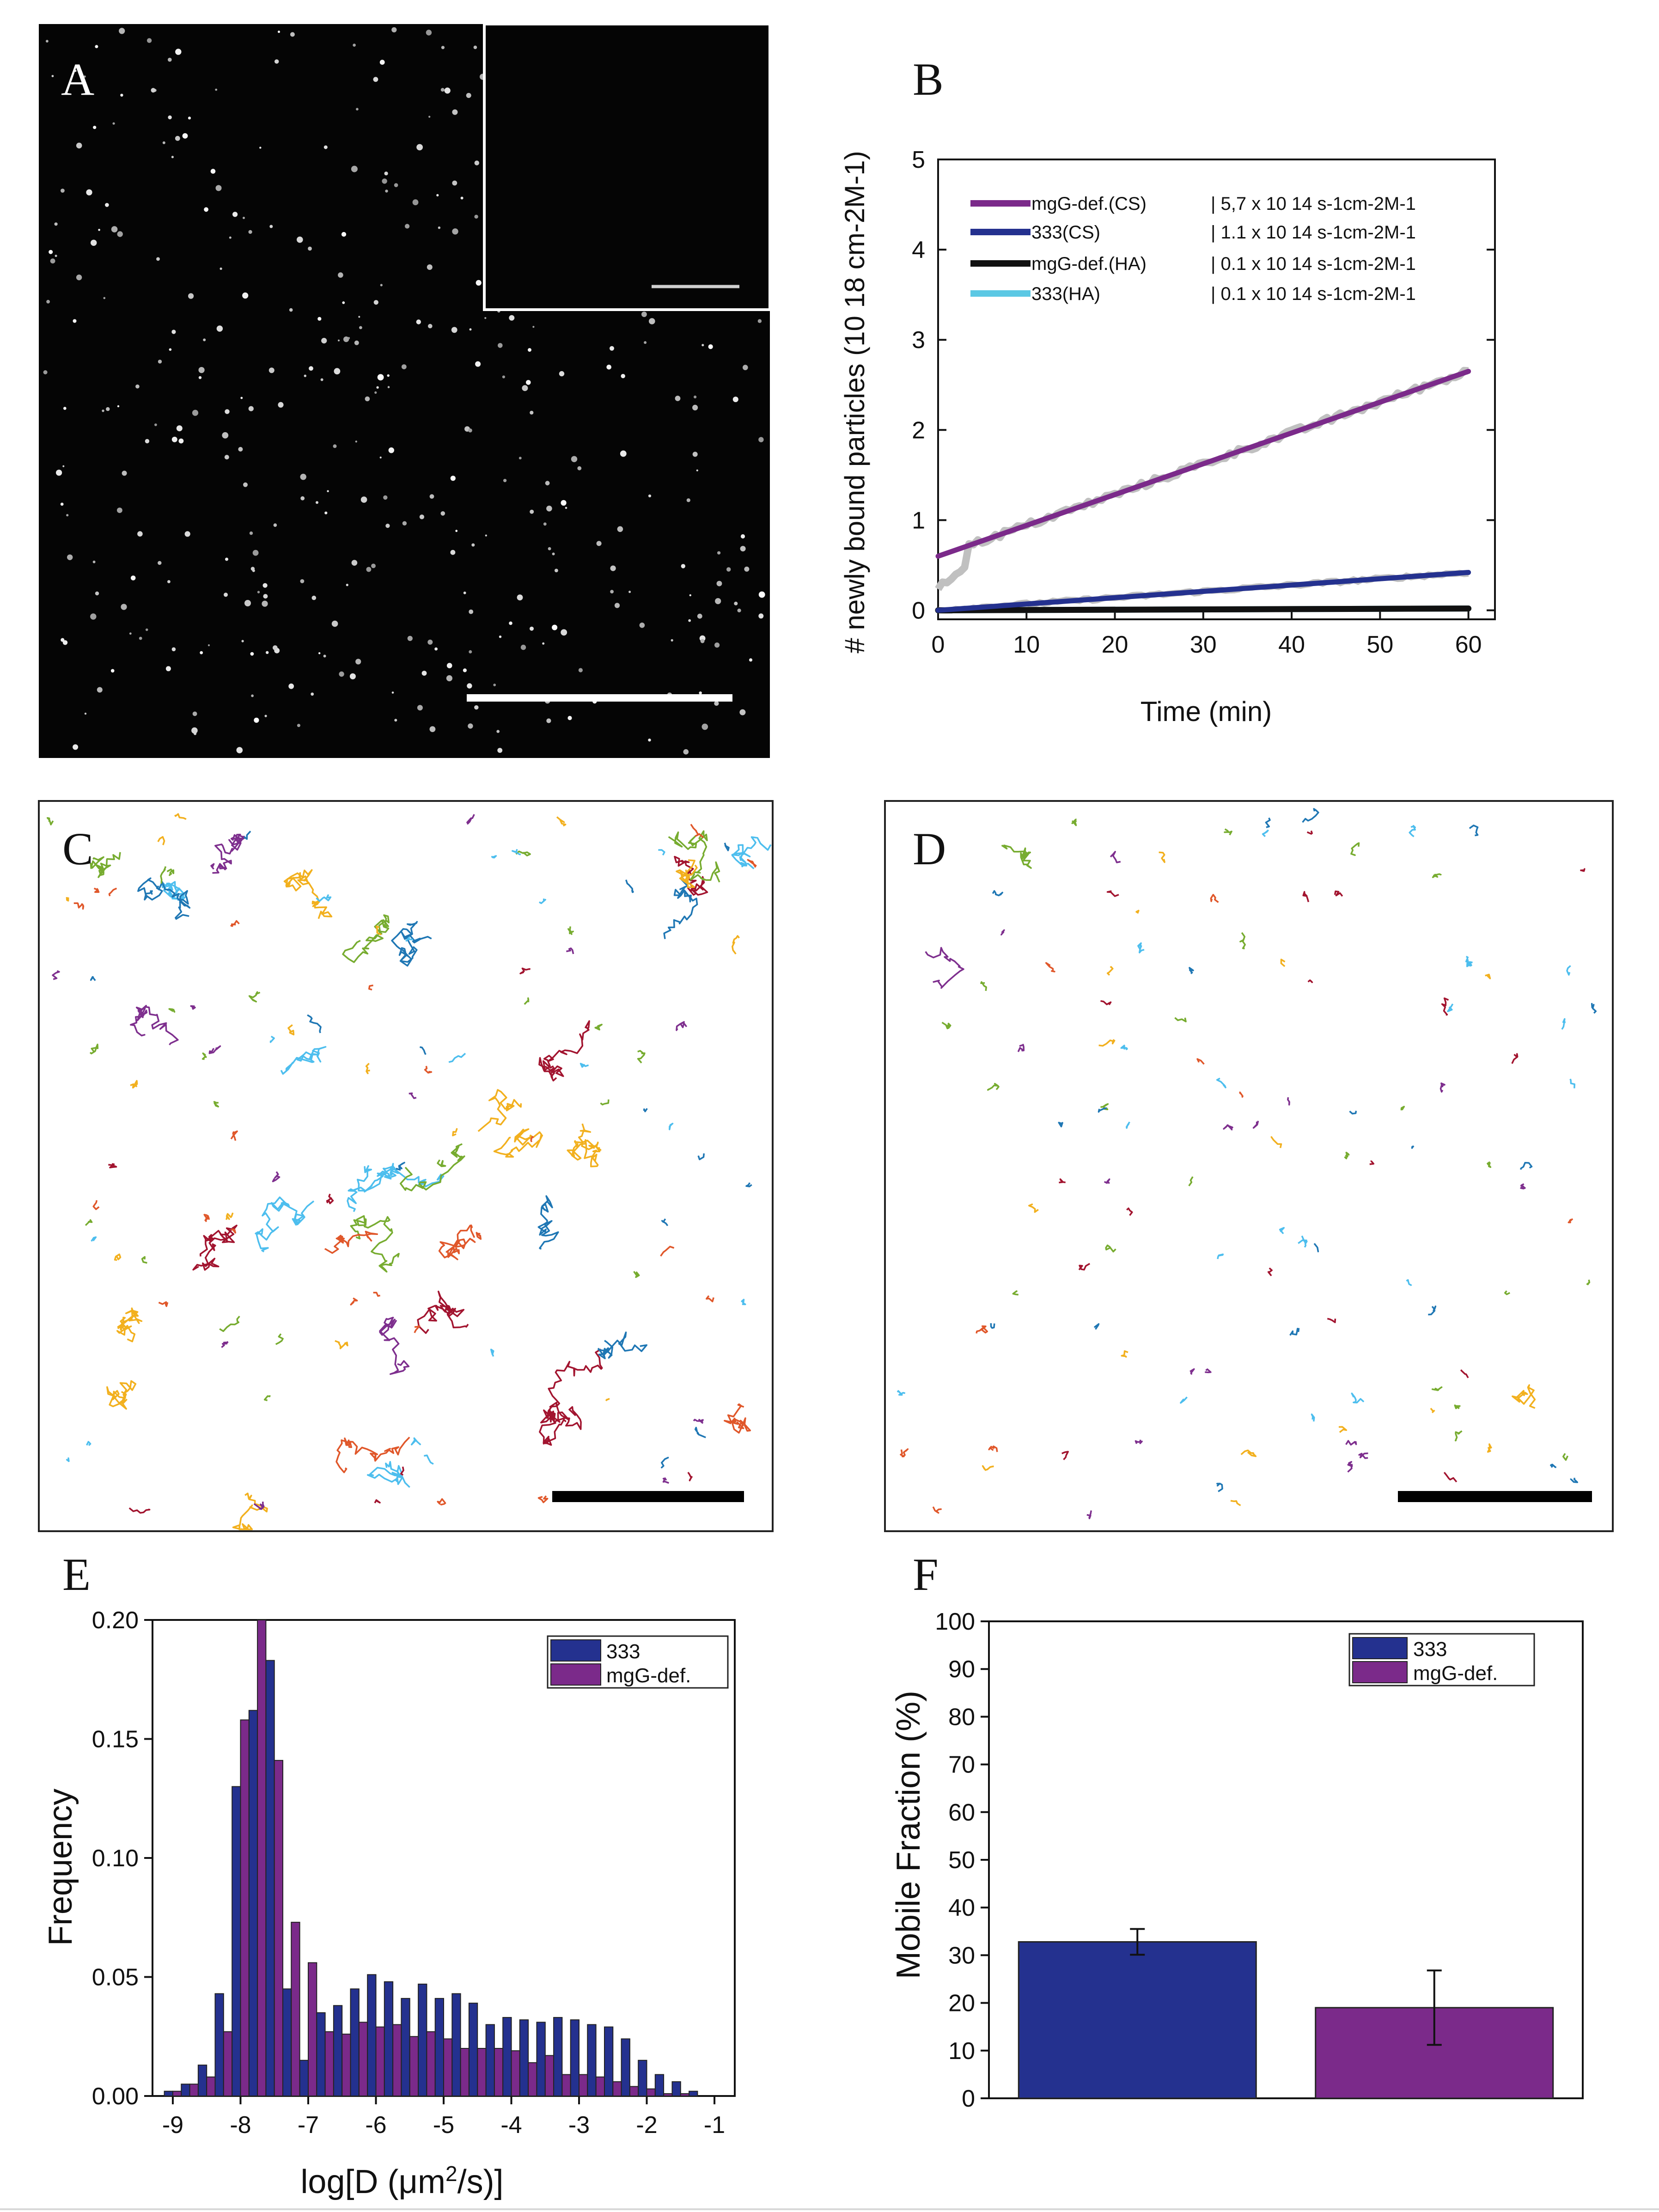 This screenshot has height=2212, width=1659. What do you see at coordinates (961, 2051) in the screenshot?
I see `y-tick-label-f: 10` at bounding box center [961, 2051].